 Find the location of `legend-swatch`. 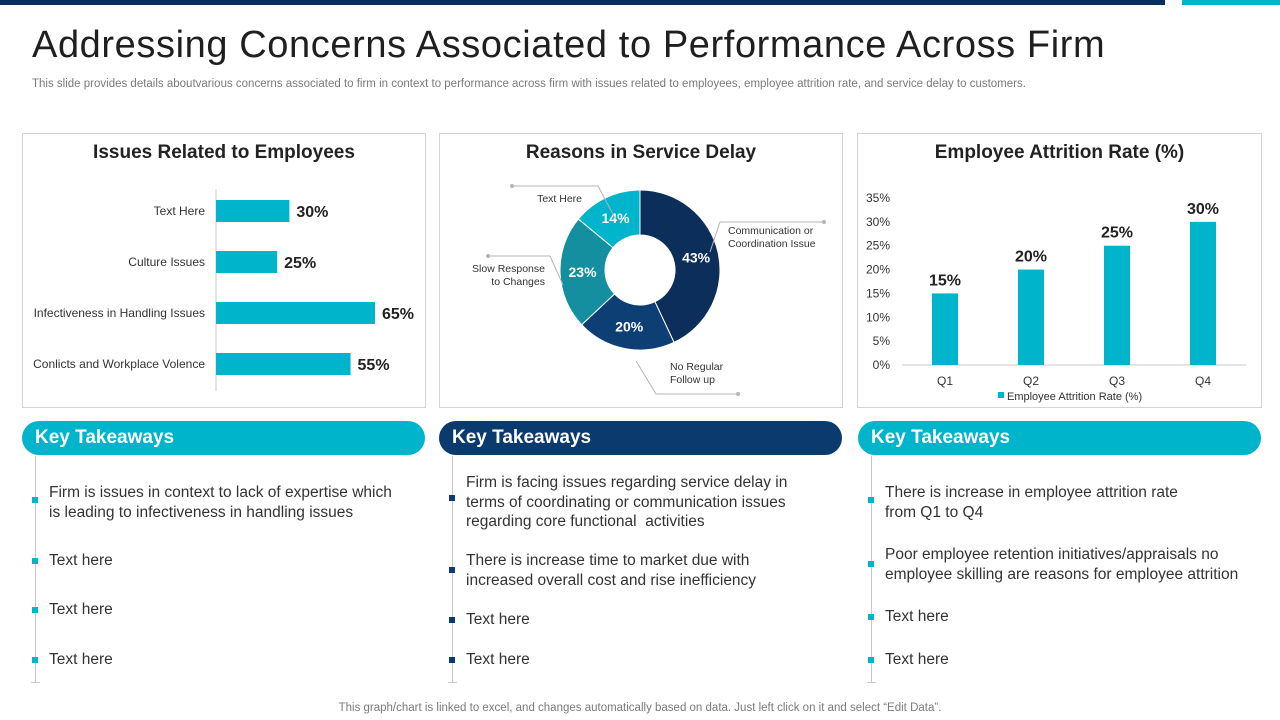

legend-swatch is located at coordinates (1001, 395).